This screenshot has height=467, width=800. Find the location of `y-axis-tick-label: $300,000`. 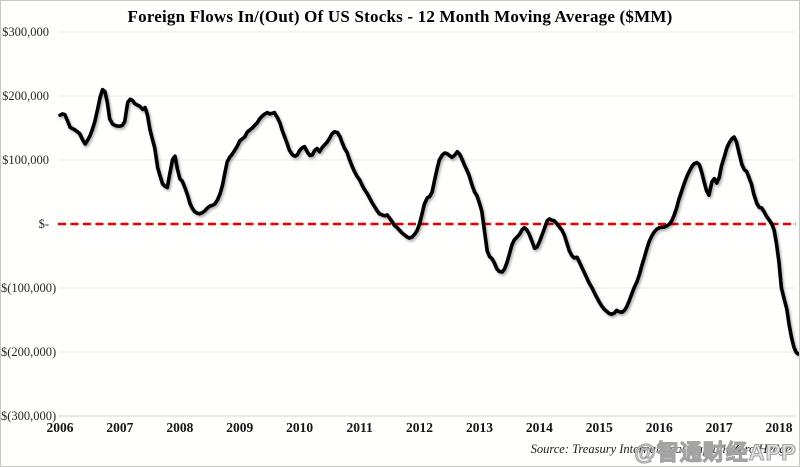

y-axis-tick-label: $300,000 is located at coordinates (25, 32).